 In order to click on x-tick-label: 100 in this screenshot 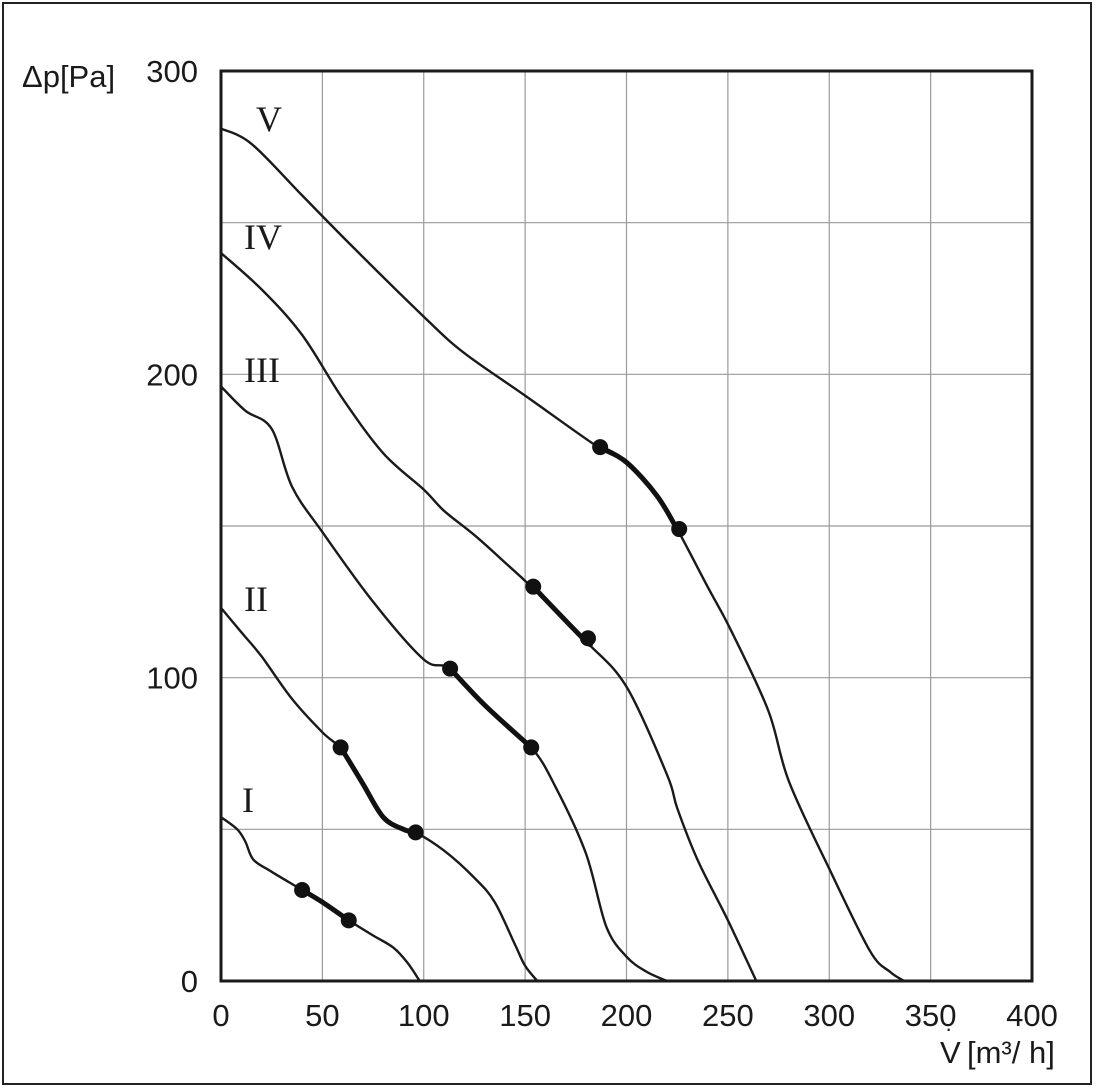, I will do `click(424, 1015)`.